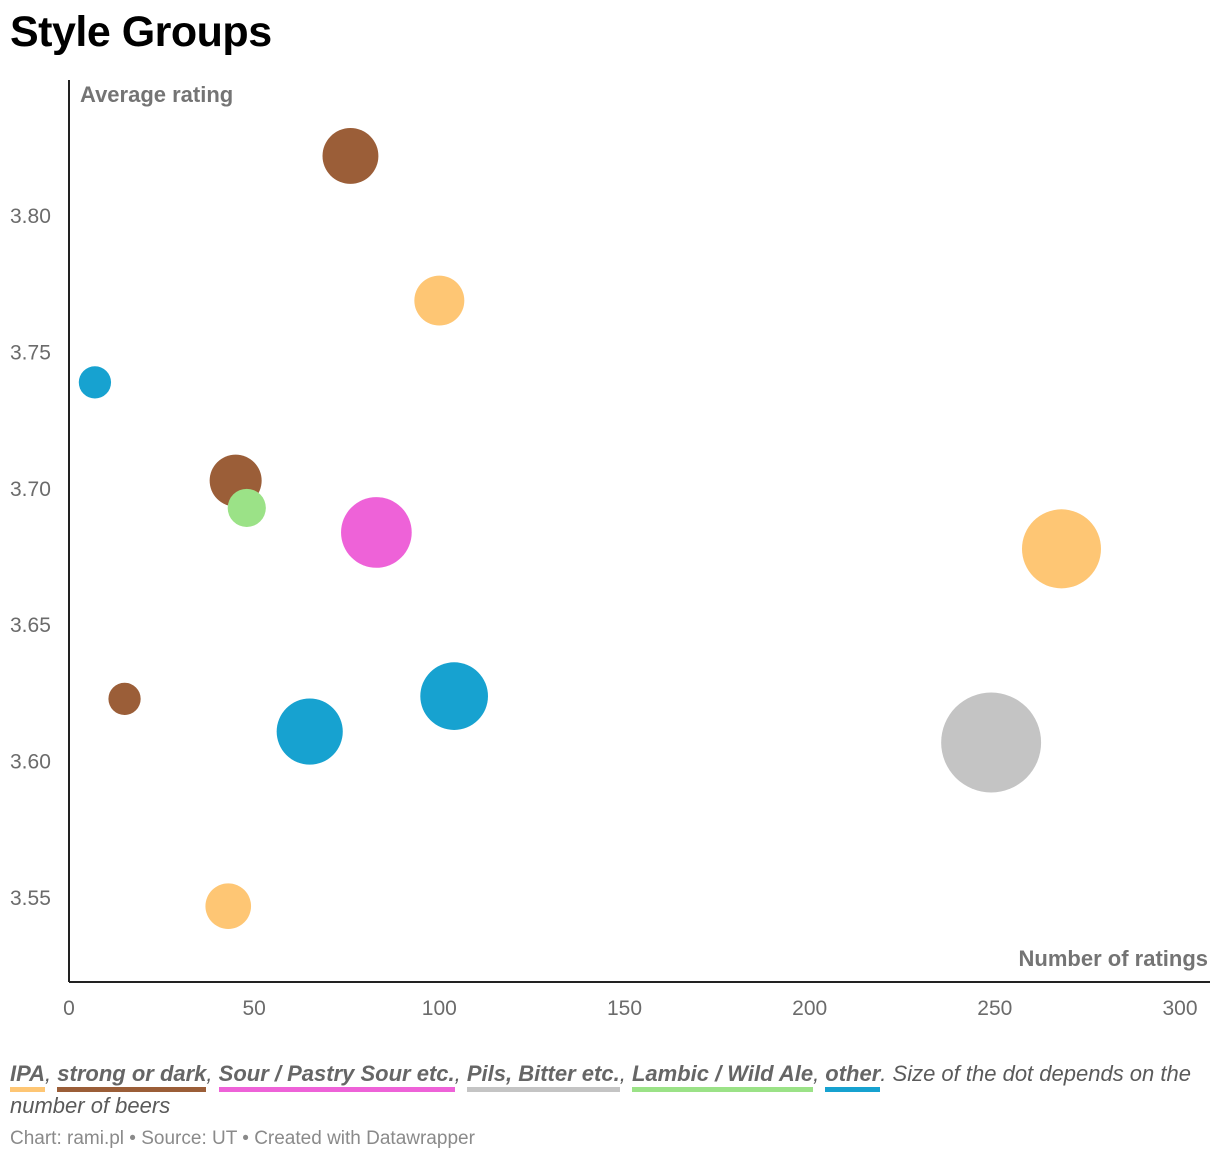 This screenshot has width=1220, height=1164. I want to click on legend-item-other: other, so click(853, 1076).